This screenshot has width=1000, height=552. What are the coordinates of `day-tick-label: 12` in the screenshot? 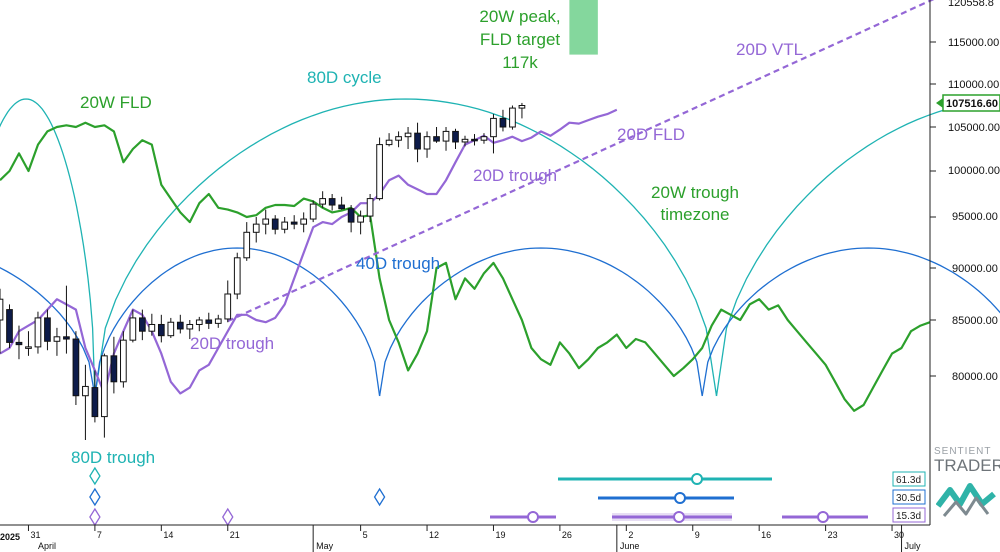 It's located at (434, 535).